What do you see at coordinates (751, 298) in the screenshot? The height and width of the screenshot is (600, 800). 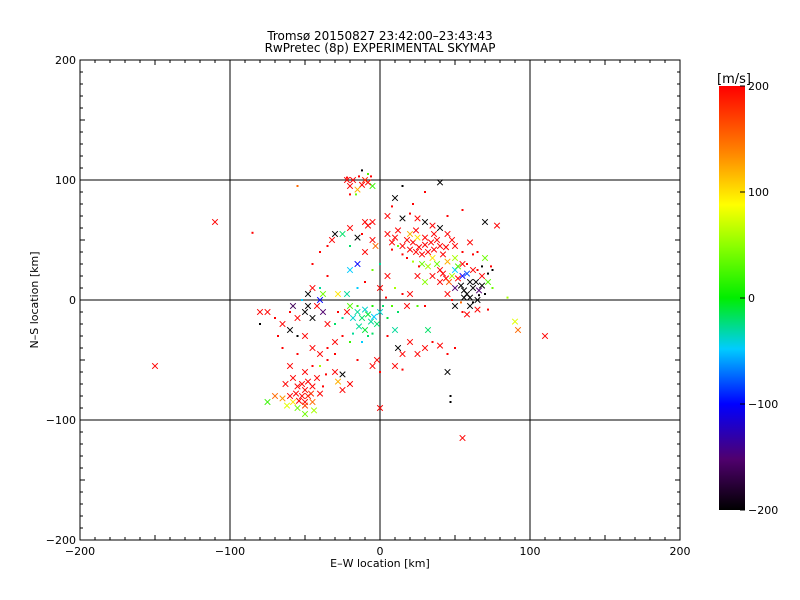 I see `colorbar-tick-label: 0` at bounding box center [751, 298].